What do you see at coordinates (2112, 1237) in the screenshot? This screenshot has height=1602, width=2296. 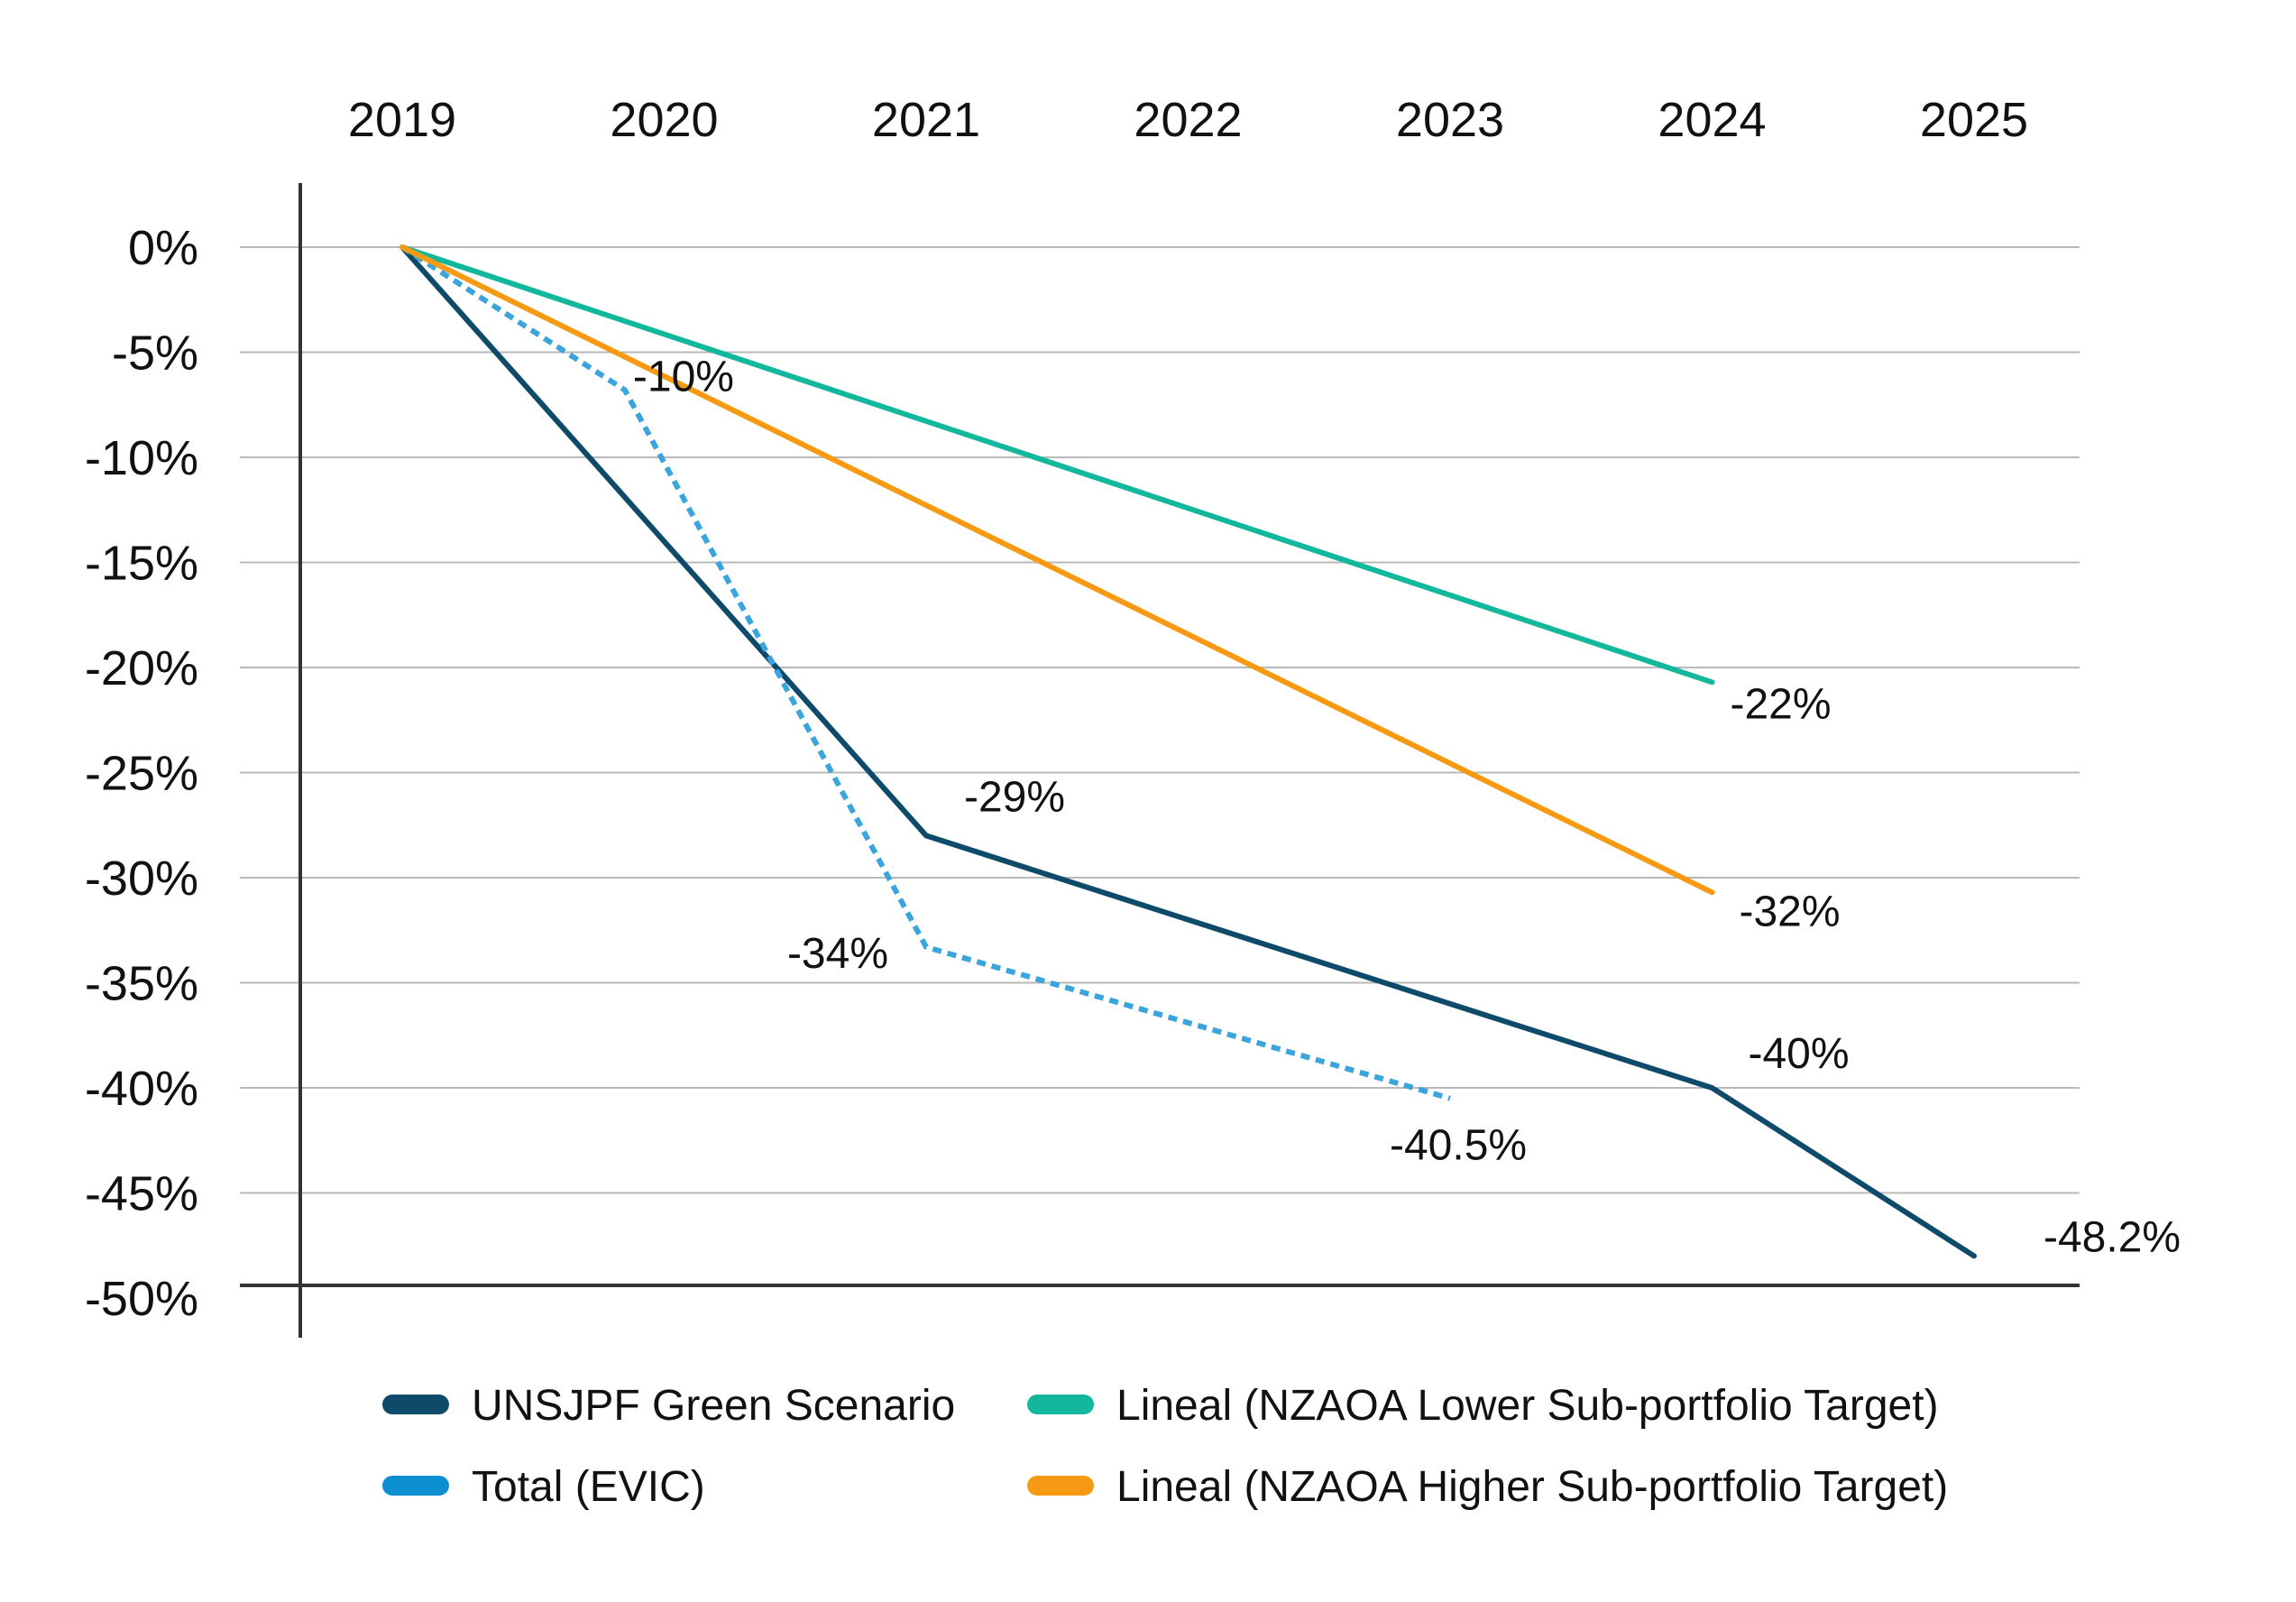 I see `data-label: -48.2%` at bounding box center [2112, 1237].